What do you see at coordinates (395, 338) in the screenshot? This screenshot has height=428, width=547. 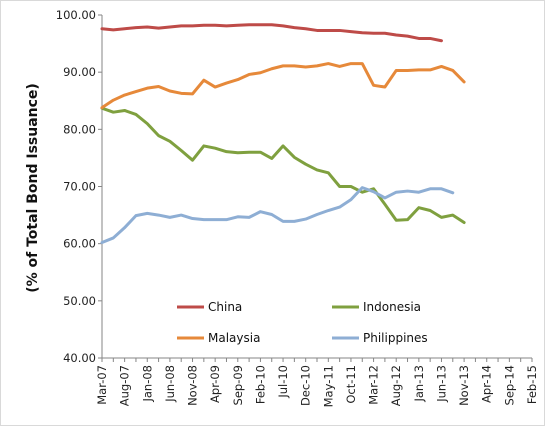 I see `legend-label-philippines: Philippines` at bounding box center [395, 338].